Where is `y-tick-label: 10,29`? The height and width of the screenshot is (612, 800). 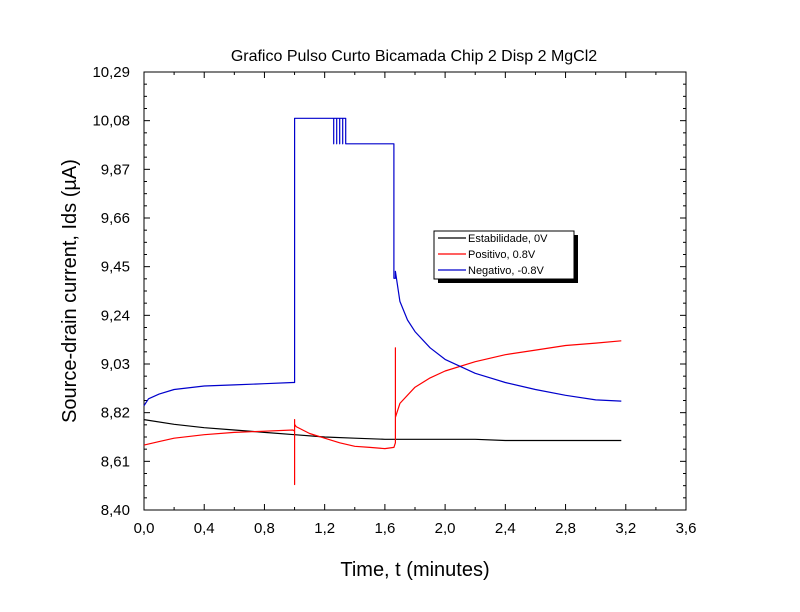 y-tick-label: 10,29 is located at coordinates (111, 72).